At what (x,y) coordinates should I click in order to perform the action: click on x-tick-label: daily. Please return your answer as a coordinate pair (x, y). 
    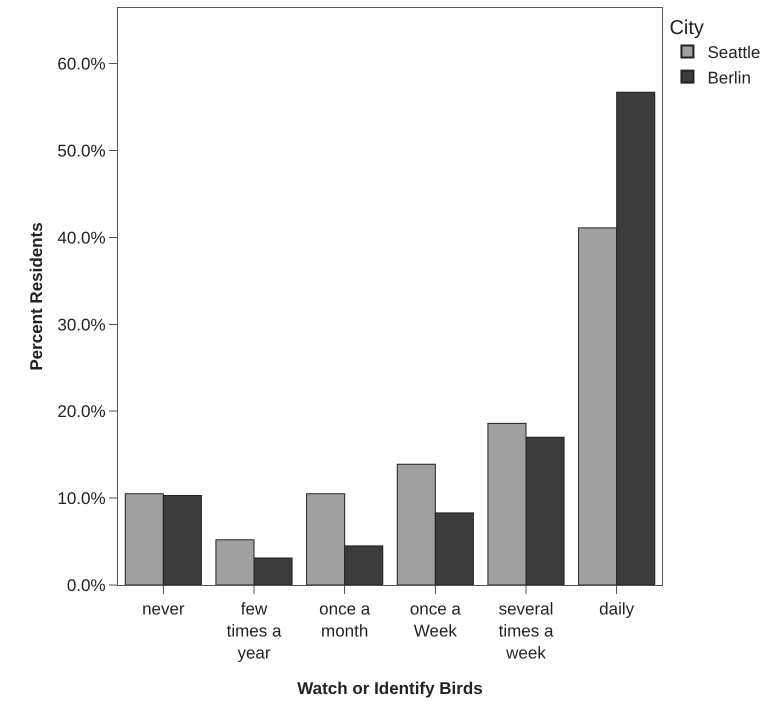
    Looking at the image, I should click on (617, 608).